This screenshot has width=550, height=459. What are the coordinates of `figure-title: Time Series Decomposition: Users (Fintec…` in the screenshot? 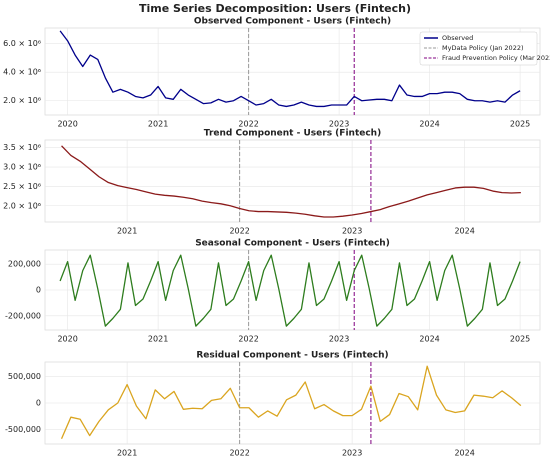 It's located at (275, 8).